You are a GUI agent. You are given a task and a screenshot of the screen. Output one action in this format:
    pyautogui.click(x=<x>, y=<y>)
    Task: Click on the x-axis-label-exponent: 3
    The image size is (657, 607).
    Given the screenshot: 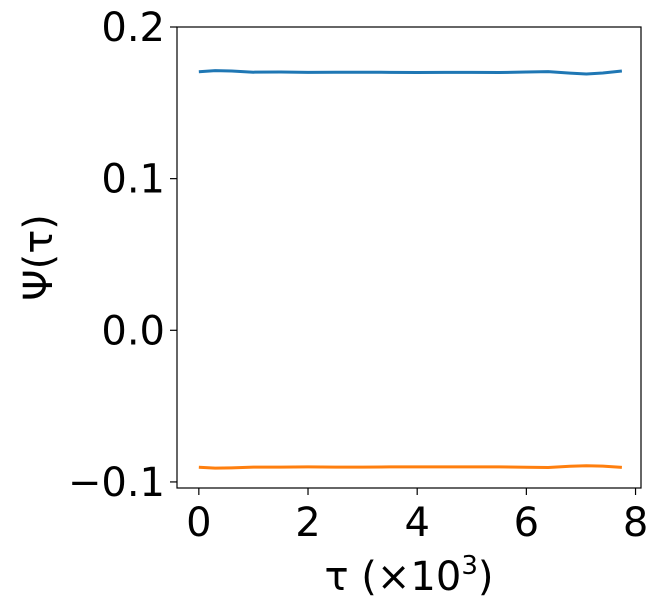 What is the action you would take?
    pyautogui.click(x=469, y=566)
    